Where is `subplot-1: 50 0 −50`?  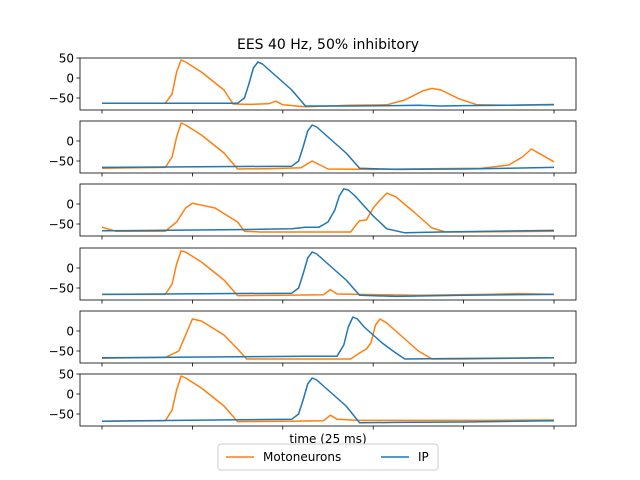
subplot-1: 50 0 −50 is located at coordinates (313, 82).